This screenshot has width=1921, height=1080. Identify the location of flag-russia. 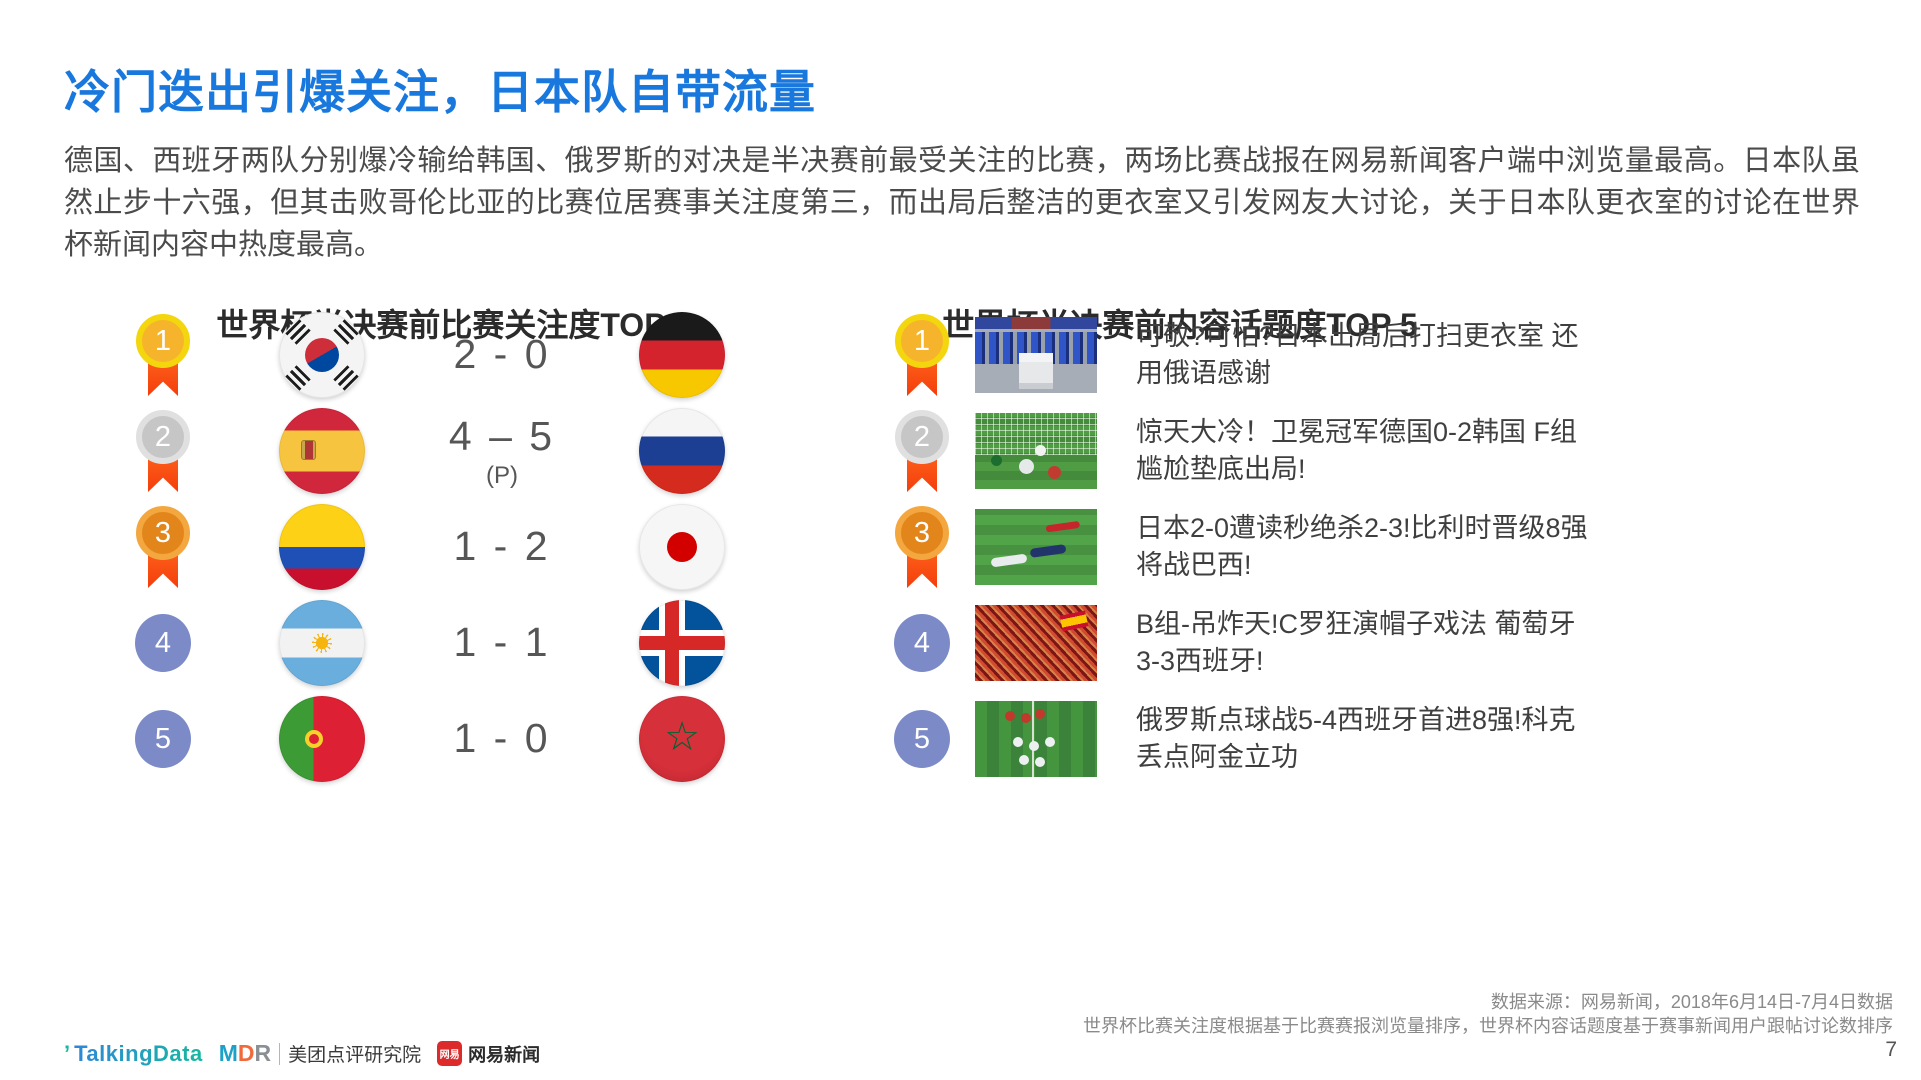
(682, 451).